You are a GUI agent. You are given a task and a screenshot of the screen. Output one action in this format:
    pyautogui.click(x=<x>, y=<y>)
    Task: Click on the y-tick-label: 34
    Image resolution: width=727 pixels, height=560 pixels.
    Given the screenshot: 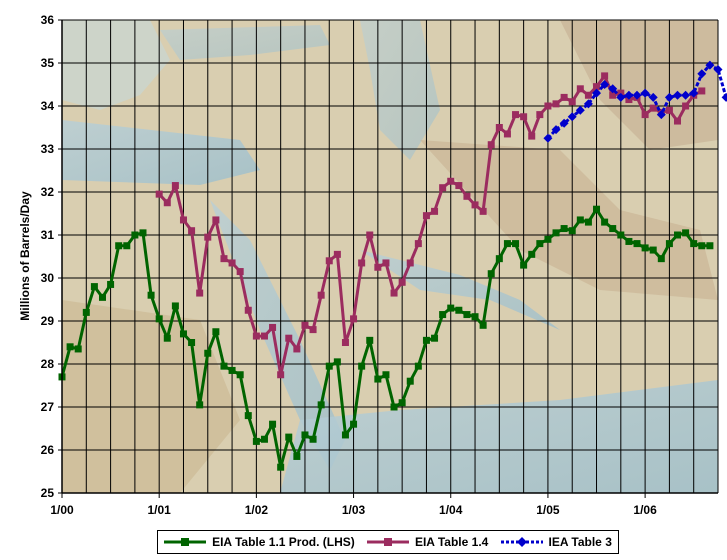 What is the action you would take?
    pyautogui.click(x=48, y=106)
    